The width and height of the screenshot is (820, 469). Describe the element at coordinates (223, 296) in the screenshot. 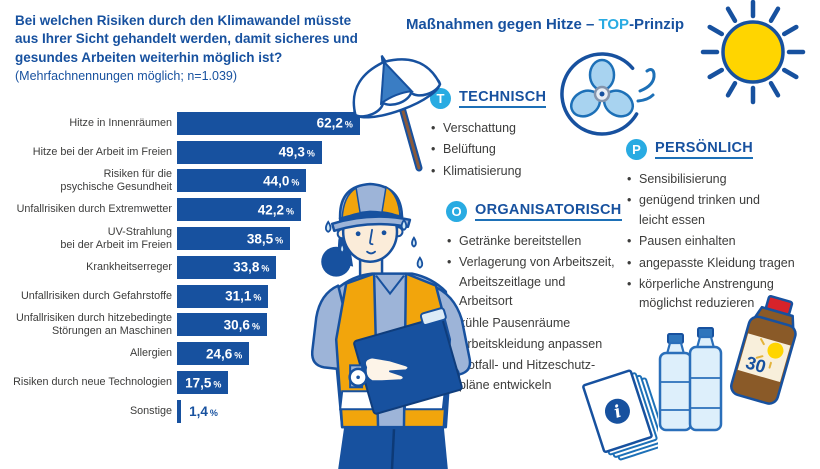

I see `bar: 31,1%` at that location.